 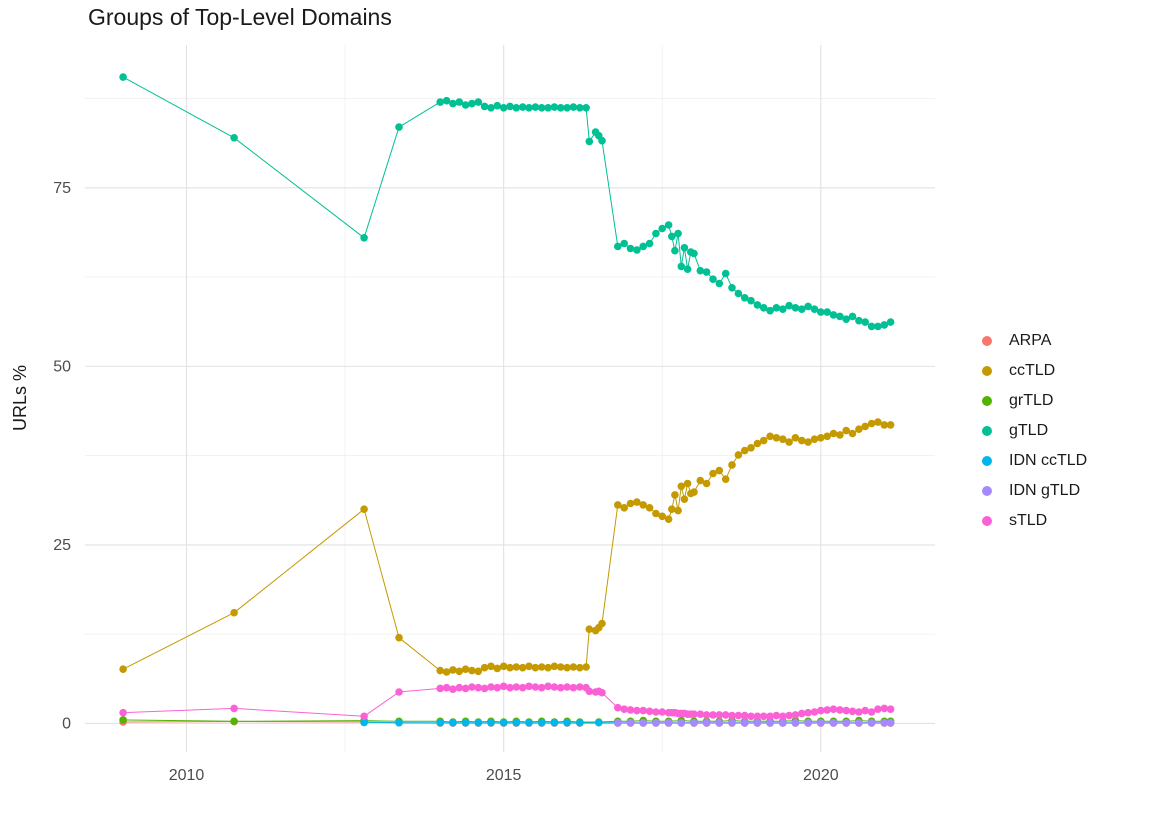 What do you see at coordinates (507, 701) in the screenshot?
I see `series-line-stld` at bounding box center [507, 701].